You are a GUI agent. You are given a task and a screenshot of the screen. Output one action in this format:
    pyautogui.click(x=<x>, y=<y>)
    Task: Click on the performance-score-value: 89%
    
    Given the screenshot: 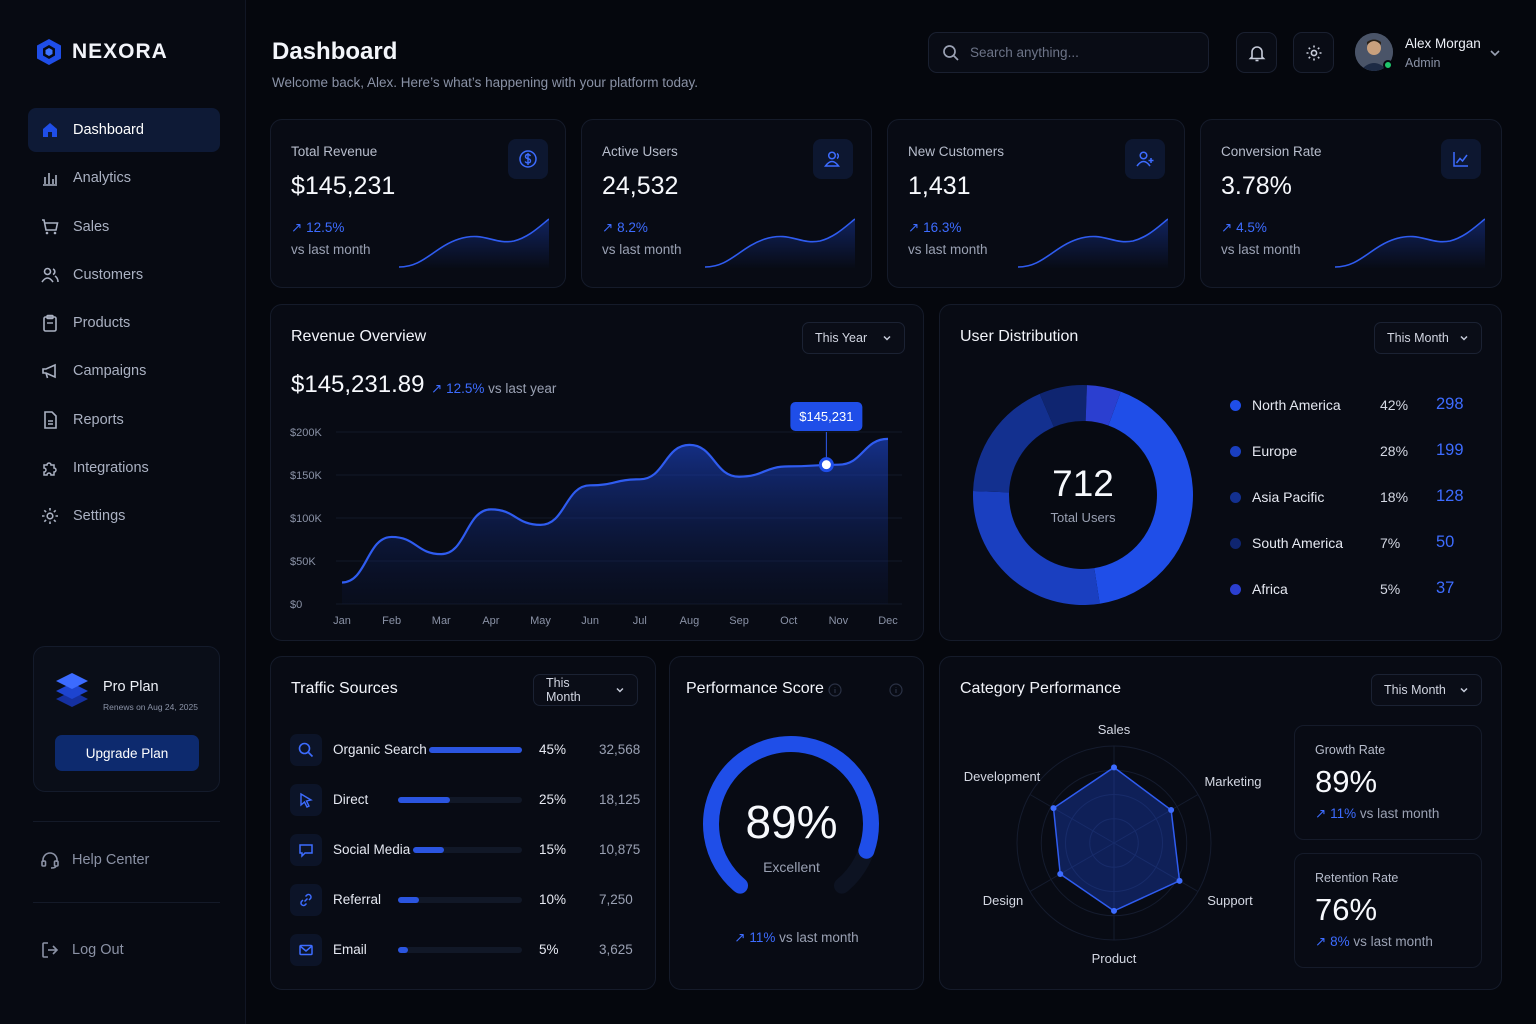 What is the action you would take?
    pyautogui.click(x=791, y=822)
    